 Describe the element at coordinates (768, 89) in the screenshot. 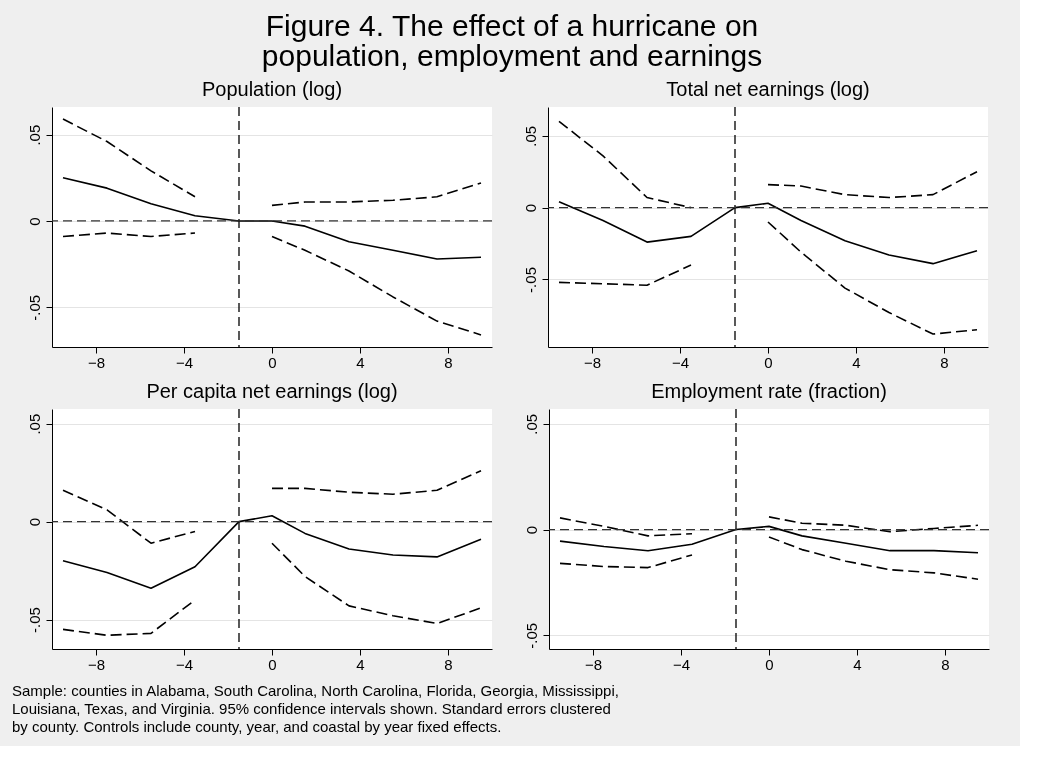

I see `chart-title: Total net earnings (log)` at that location.